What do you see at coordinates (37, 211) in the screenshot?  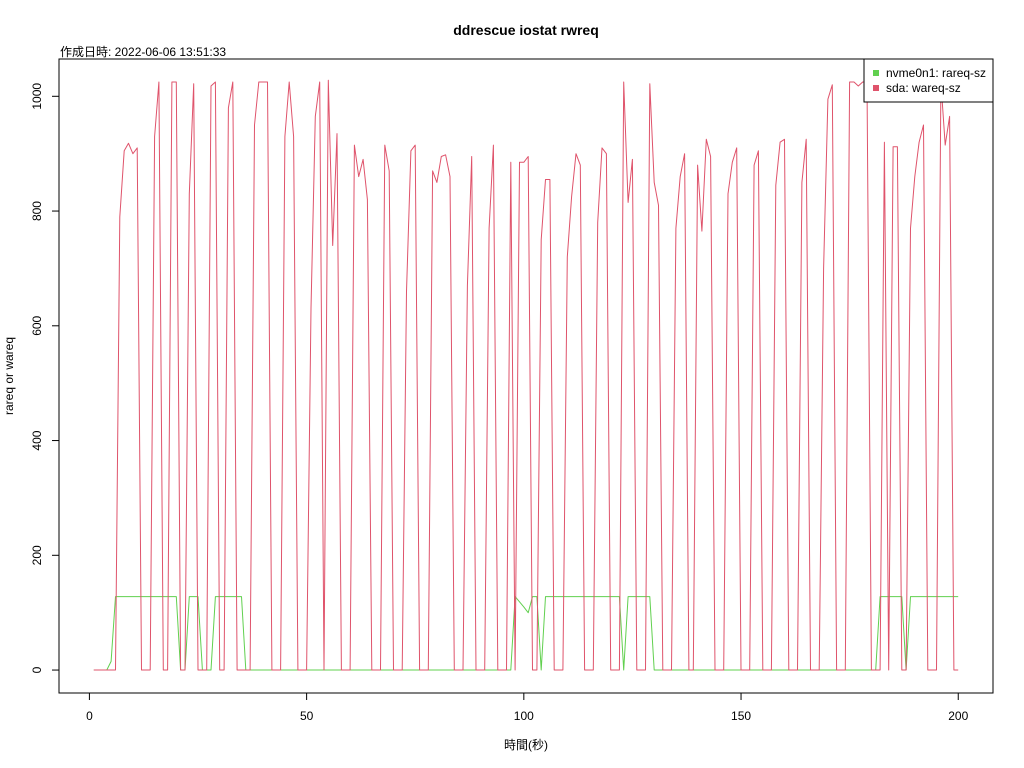 I see `y-tick-label: 800` at bounding box center [37, 211].